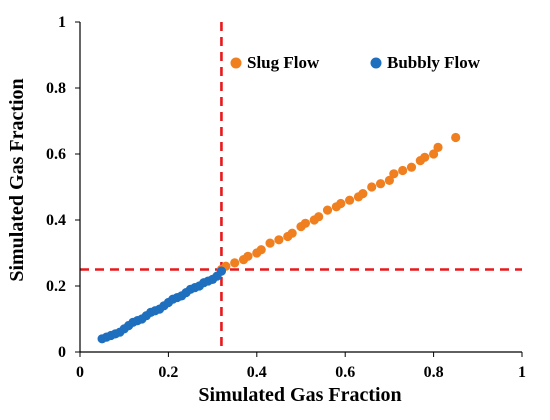 The image size is (550, 420). Describe the element at coordinates (168, 372) in the screenshot. I see `x-tick-label: 0.2` at that location.